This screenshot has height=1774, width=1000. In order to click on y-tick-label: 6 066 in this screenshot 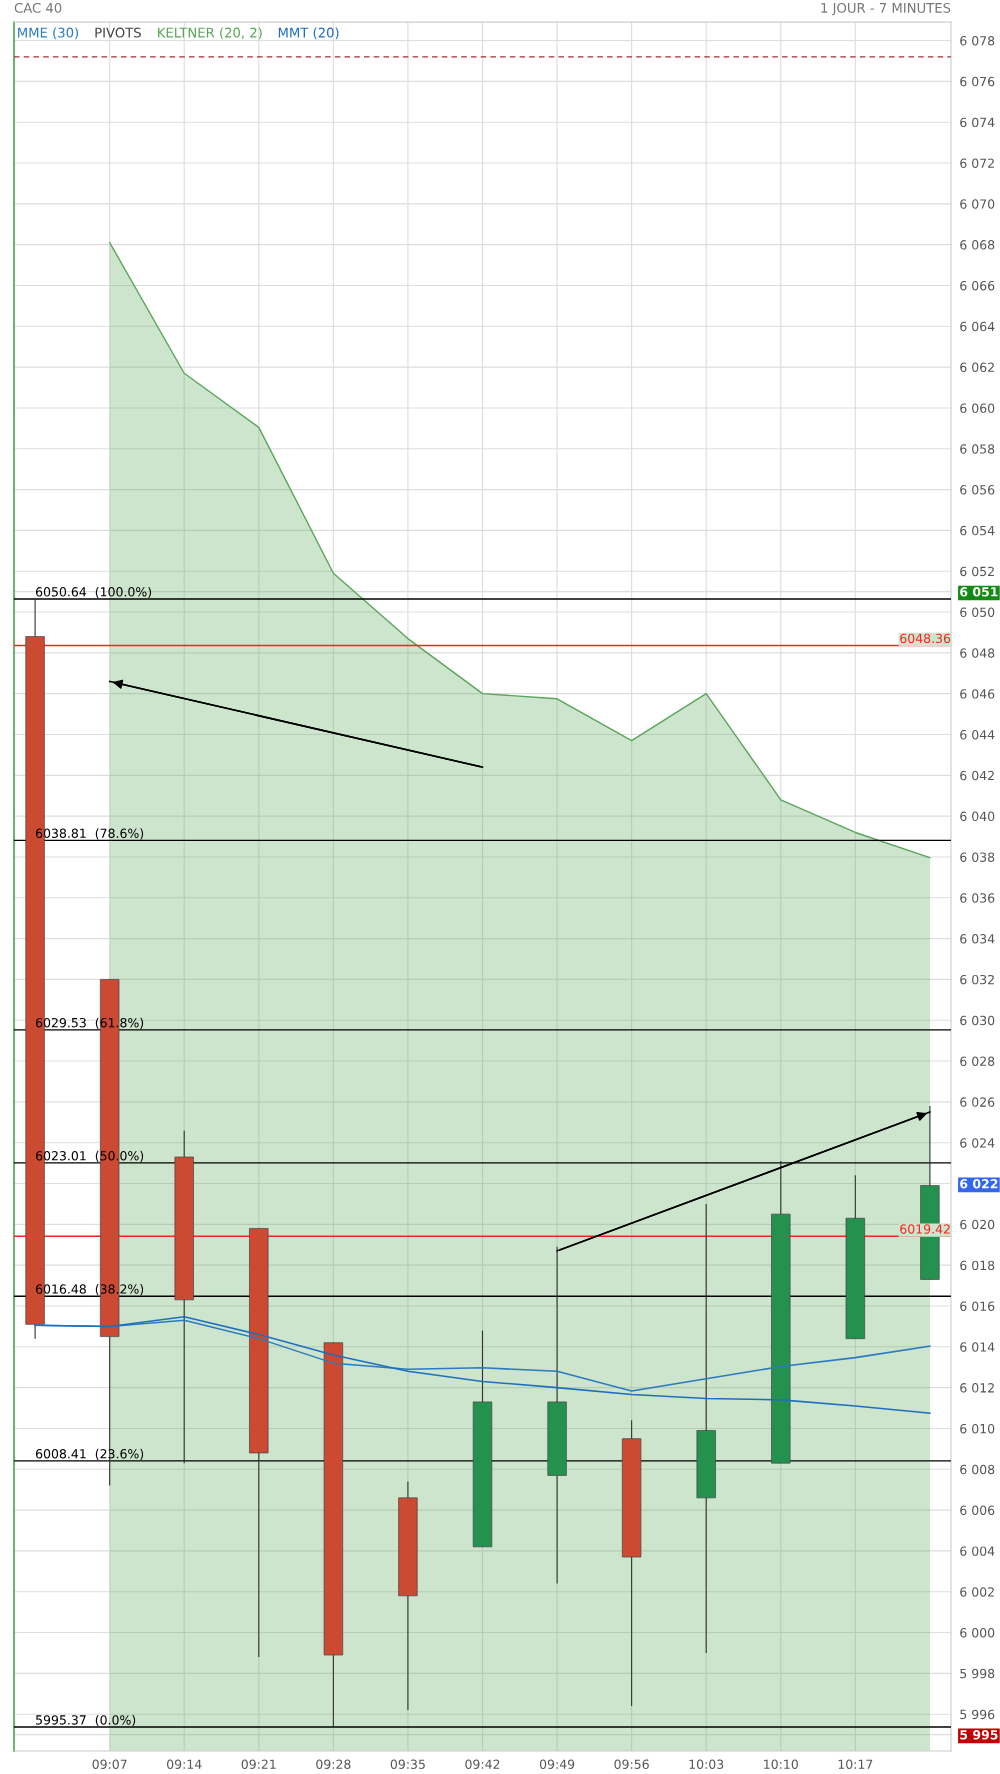, I will do `click(977, 285)`.